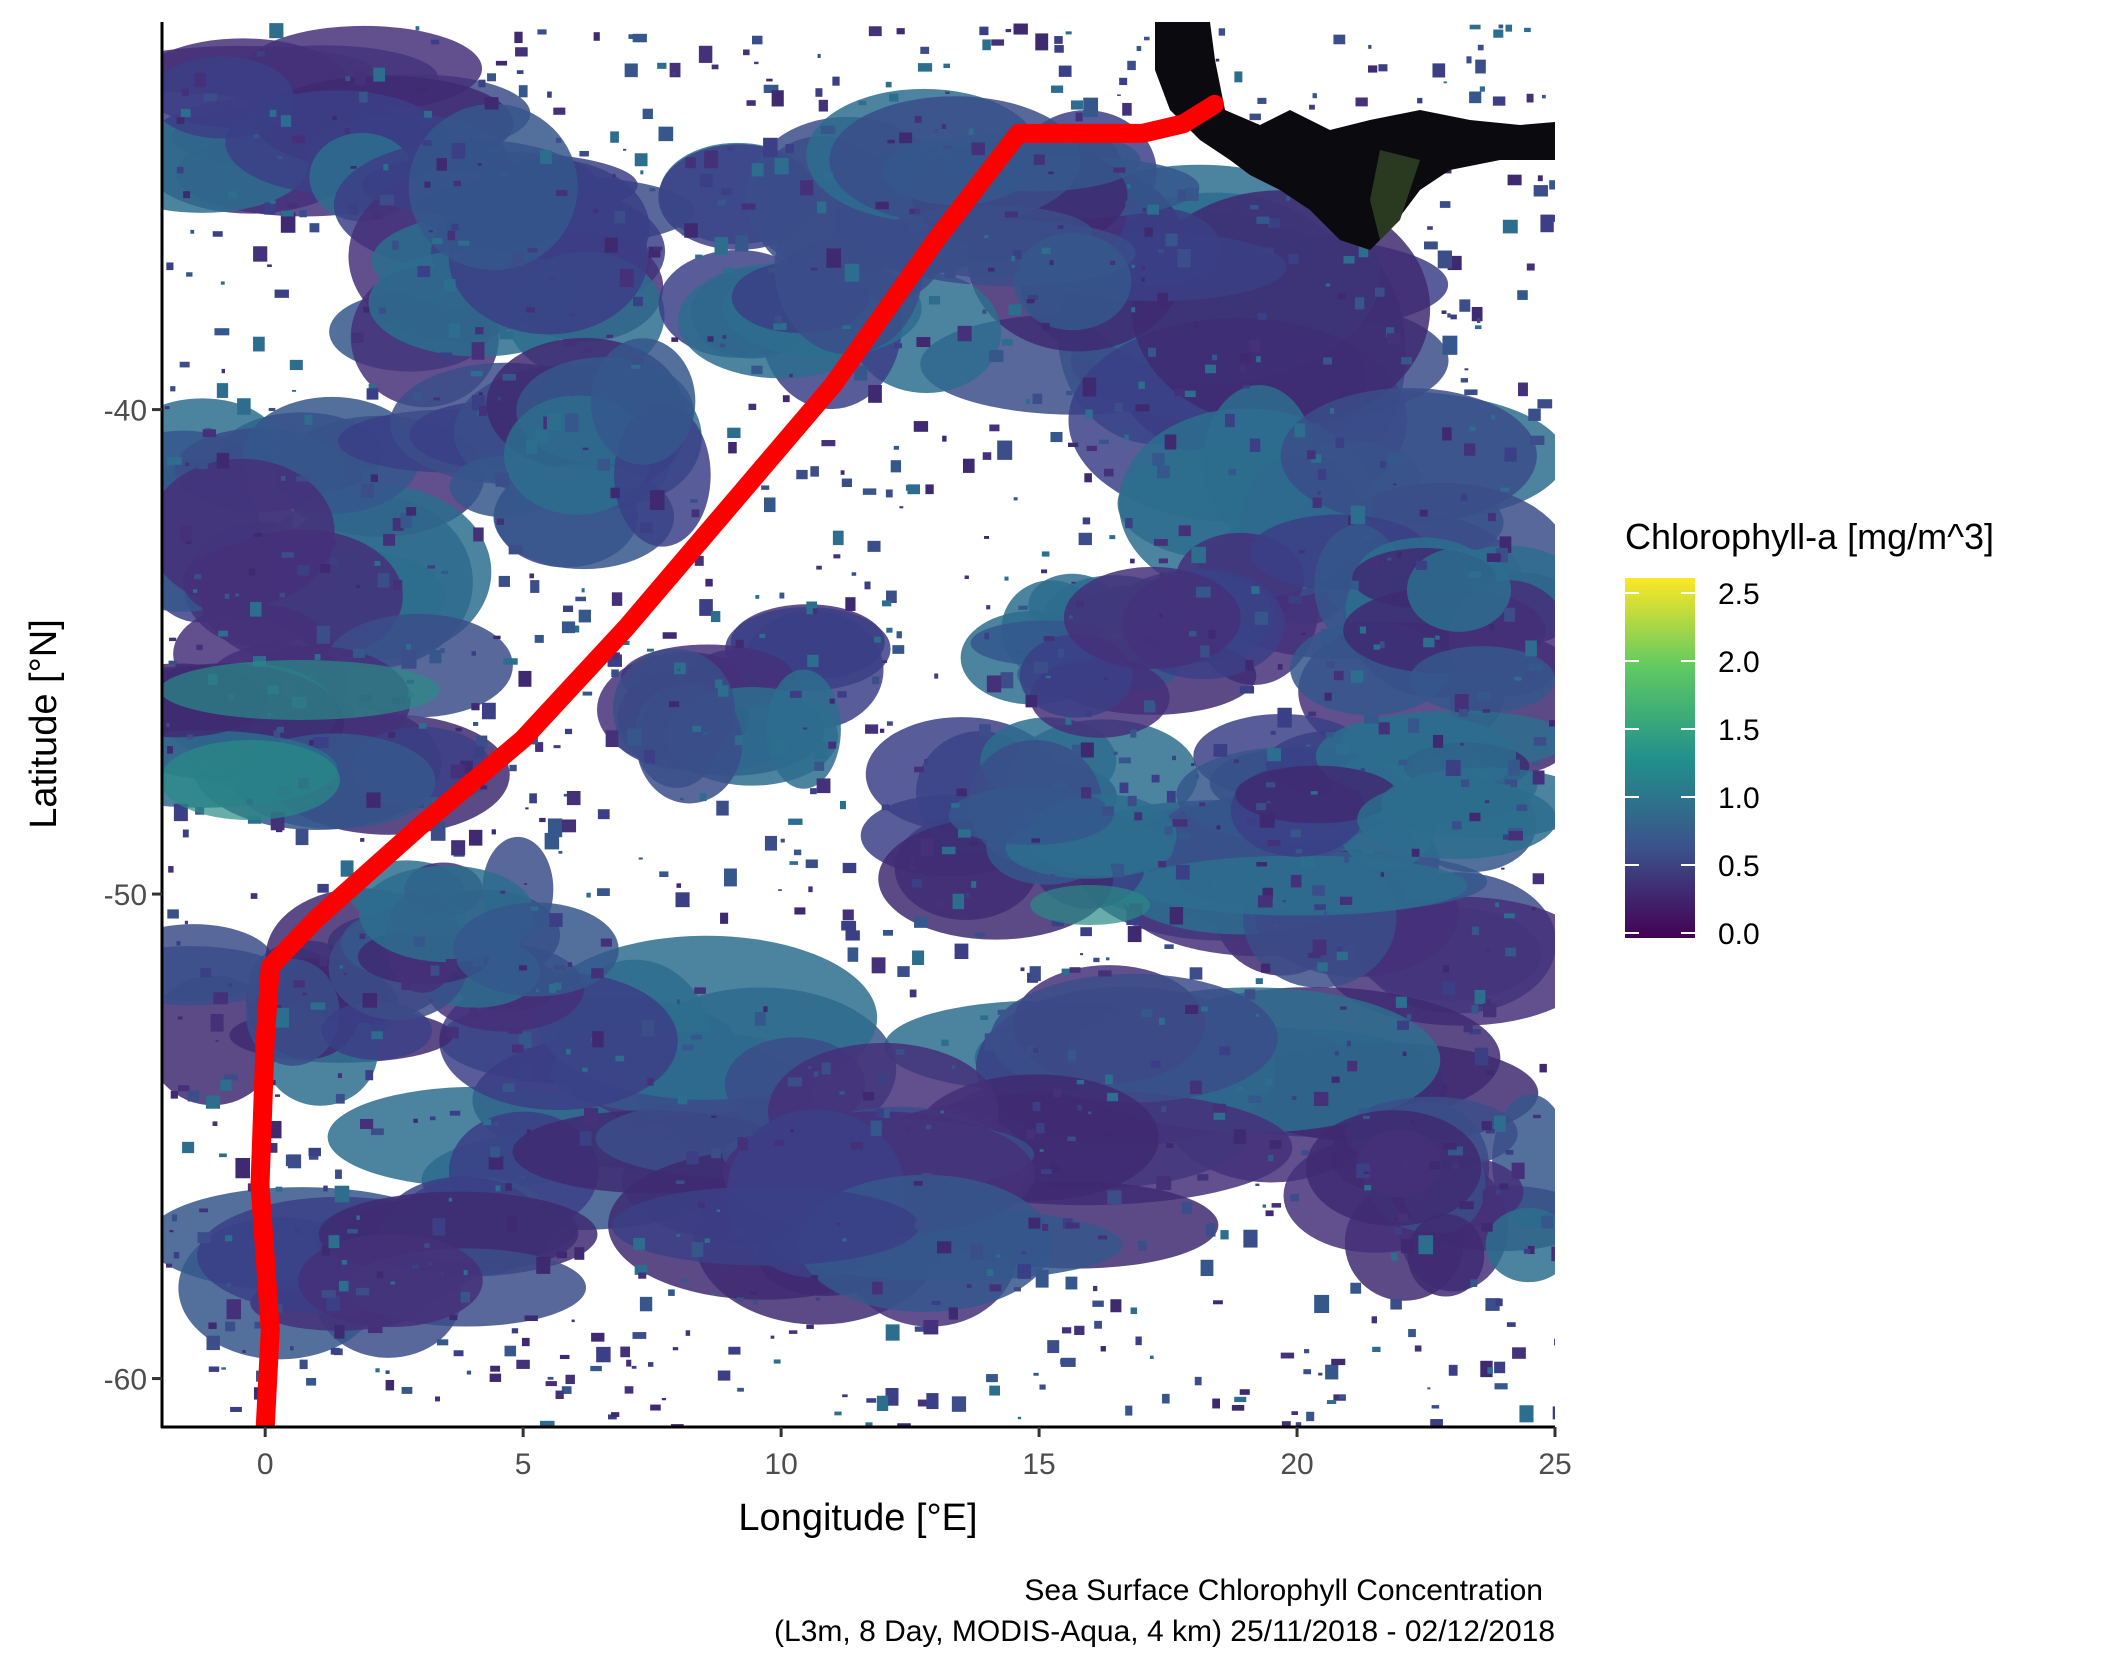 Image resolution: width=2125 pixels, height=1653 pixels. Describe the element at coordinates (265, 1464) in the screenshot. I see `x-tick-label: 0` at that location.